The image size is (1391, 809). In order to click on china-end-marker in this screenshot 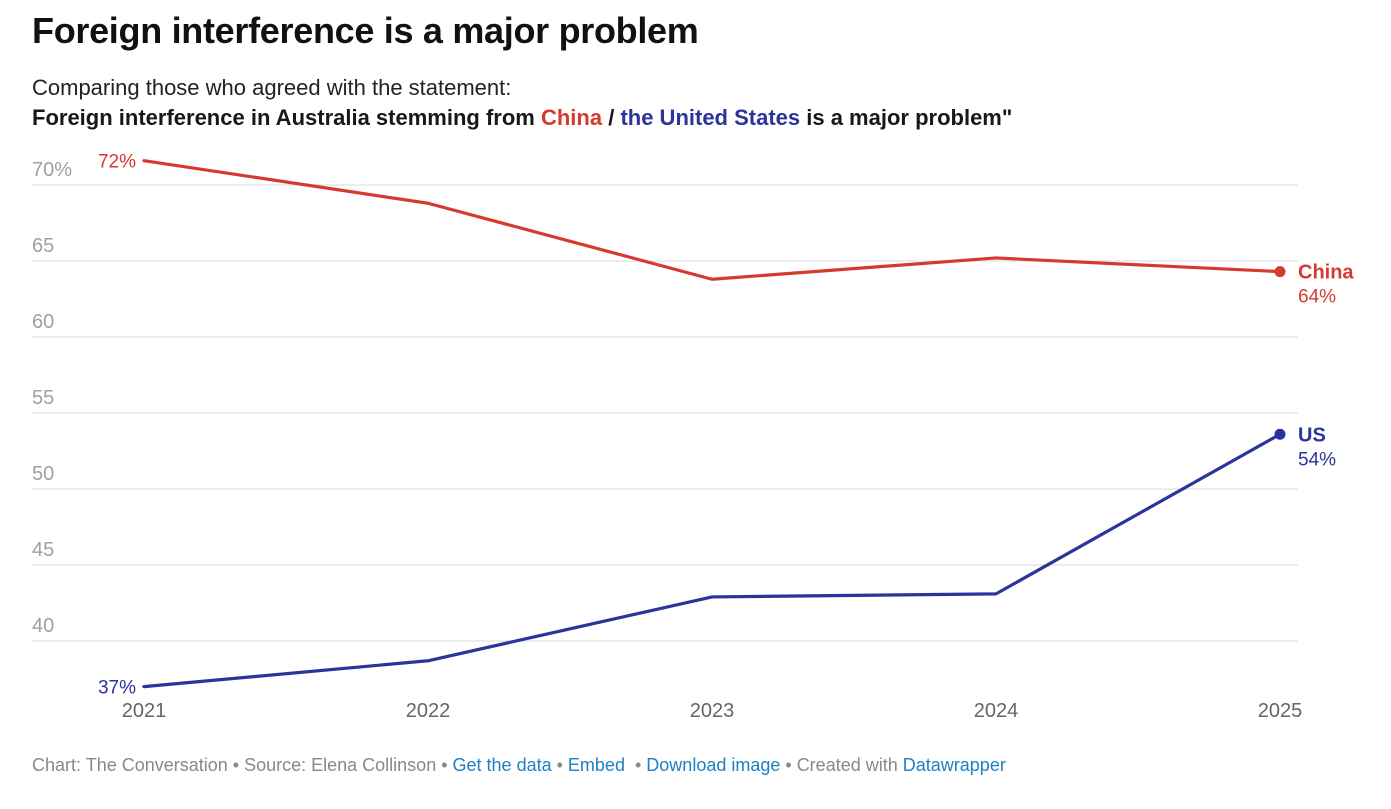, I will do `click(1280, 272)`.